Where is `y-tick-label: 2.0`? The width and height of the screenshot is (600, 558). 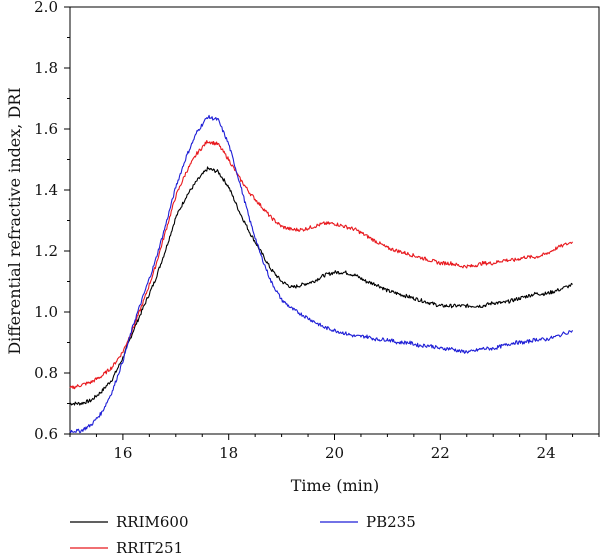
y-tick-label: 2.0 is located at coordinates (46, 8).